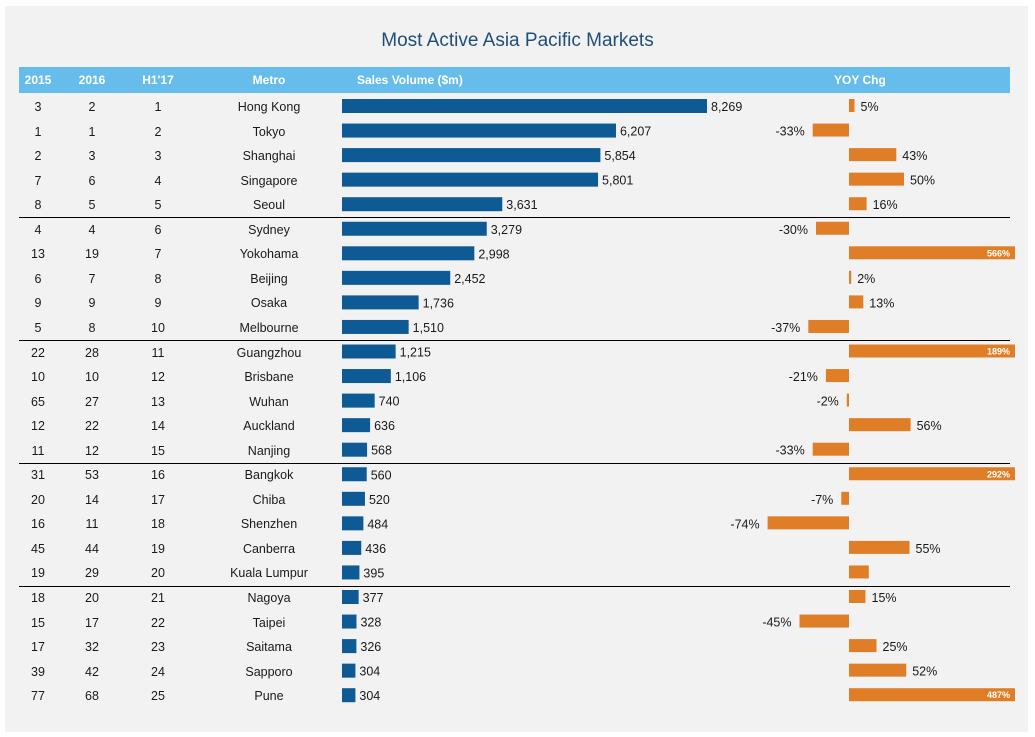 Image resolution: width=1035 pixels, height=737 pixels. I want to click on rank-h117: 25, so click(158, 696).